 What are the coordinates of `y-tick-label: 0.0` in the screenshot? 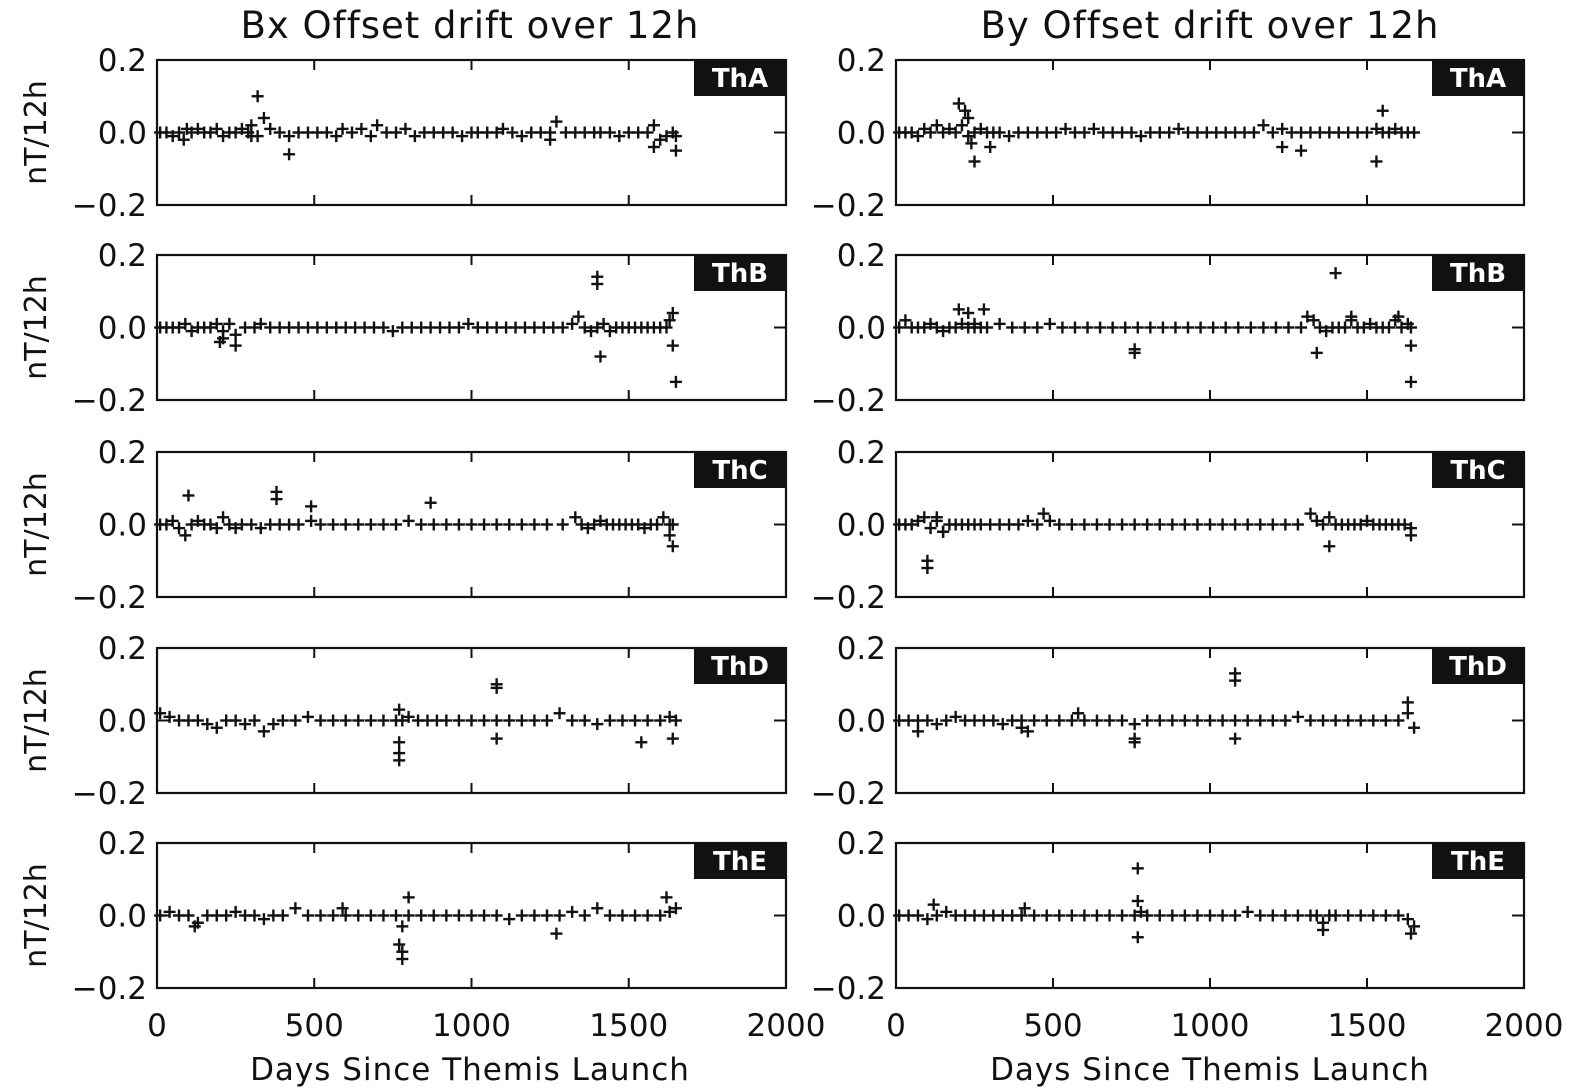 It's located at (122, 917).